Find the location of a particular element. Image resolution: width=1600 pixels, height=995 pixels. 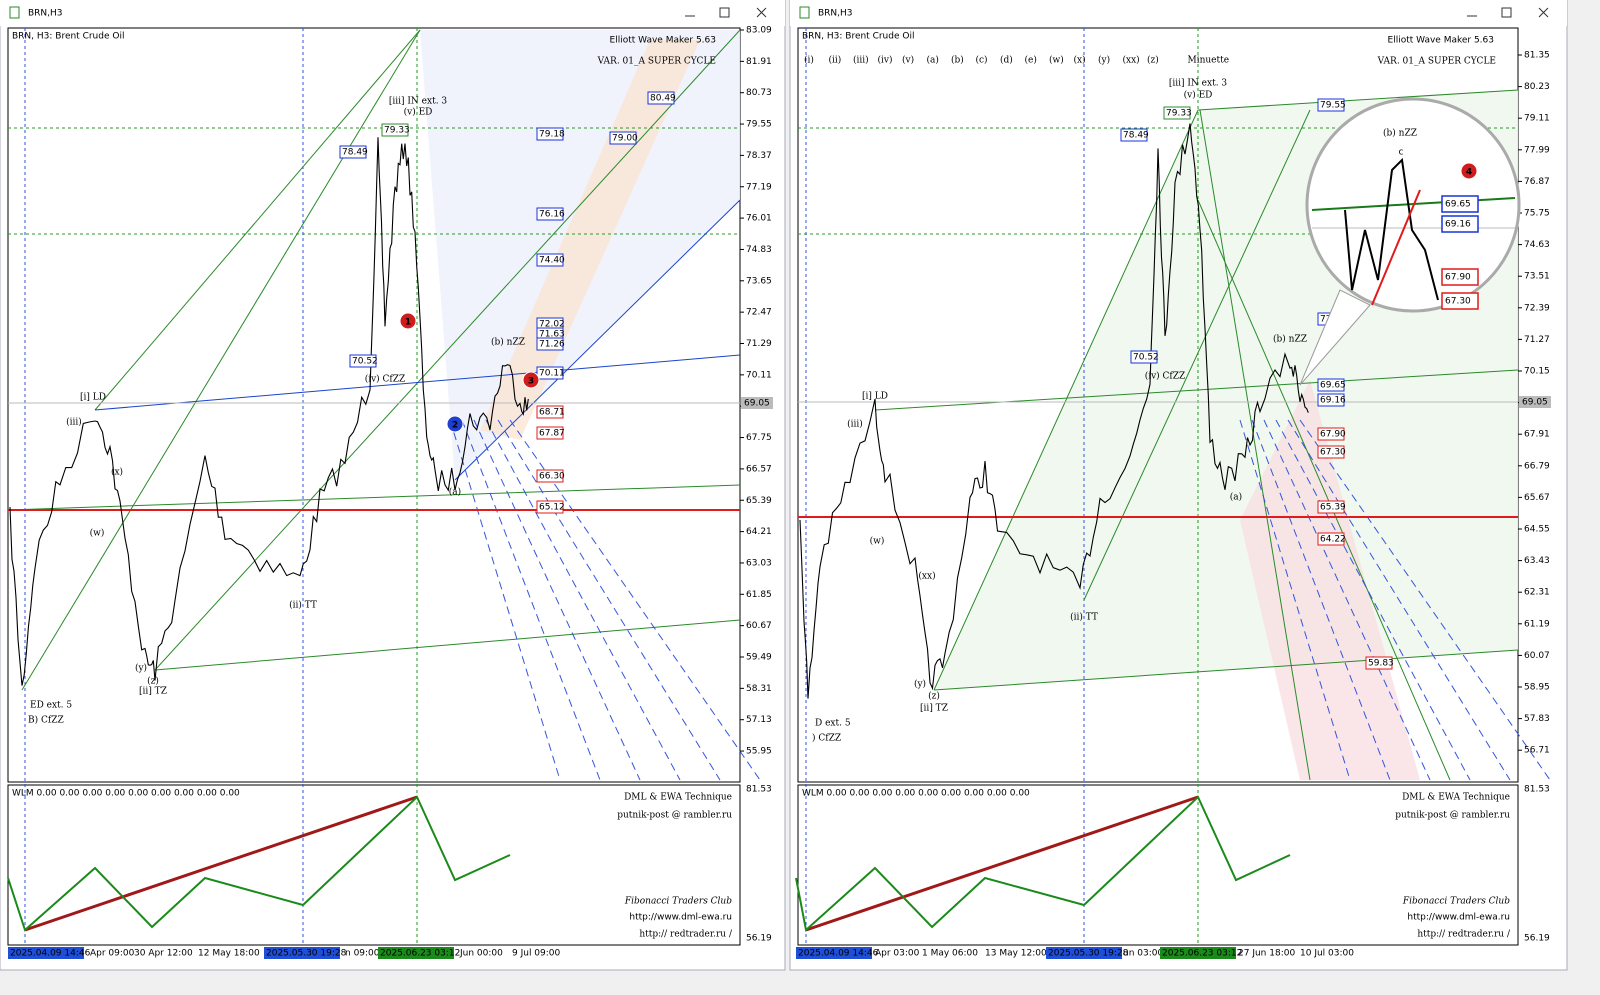

price-axis-label: 63.03 is located at coordinates (759, 563).